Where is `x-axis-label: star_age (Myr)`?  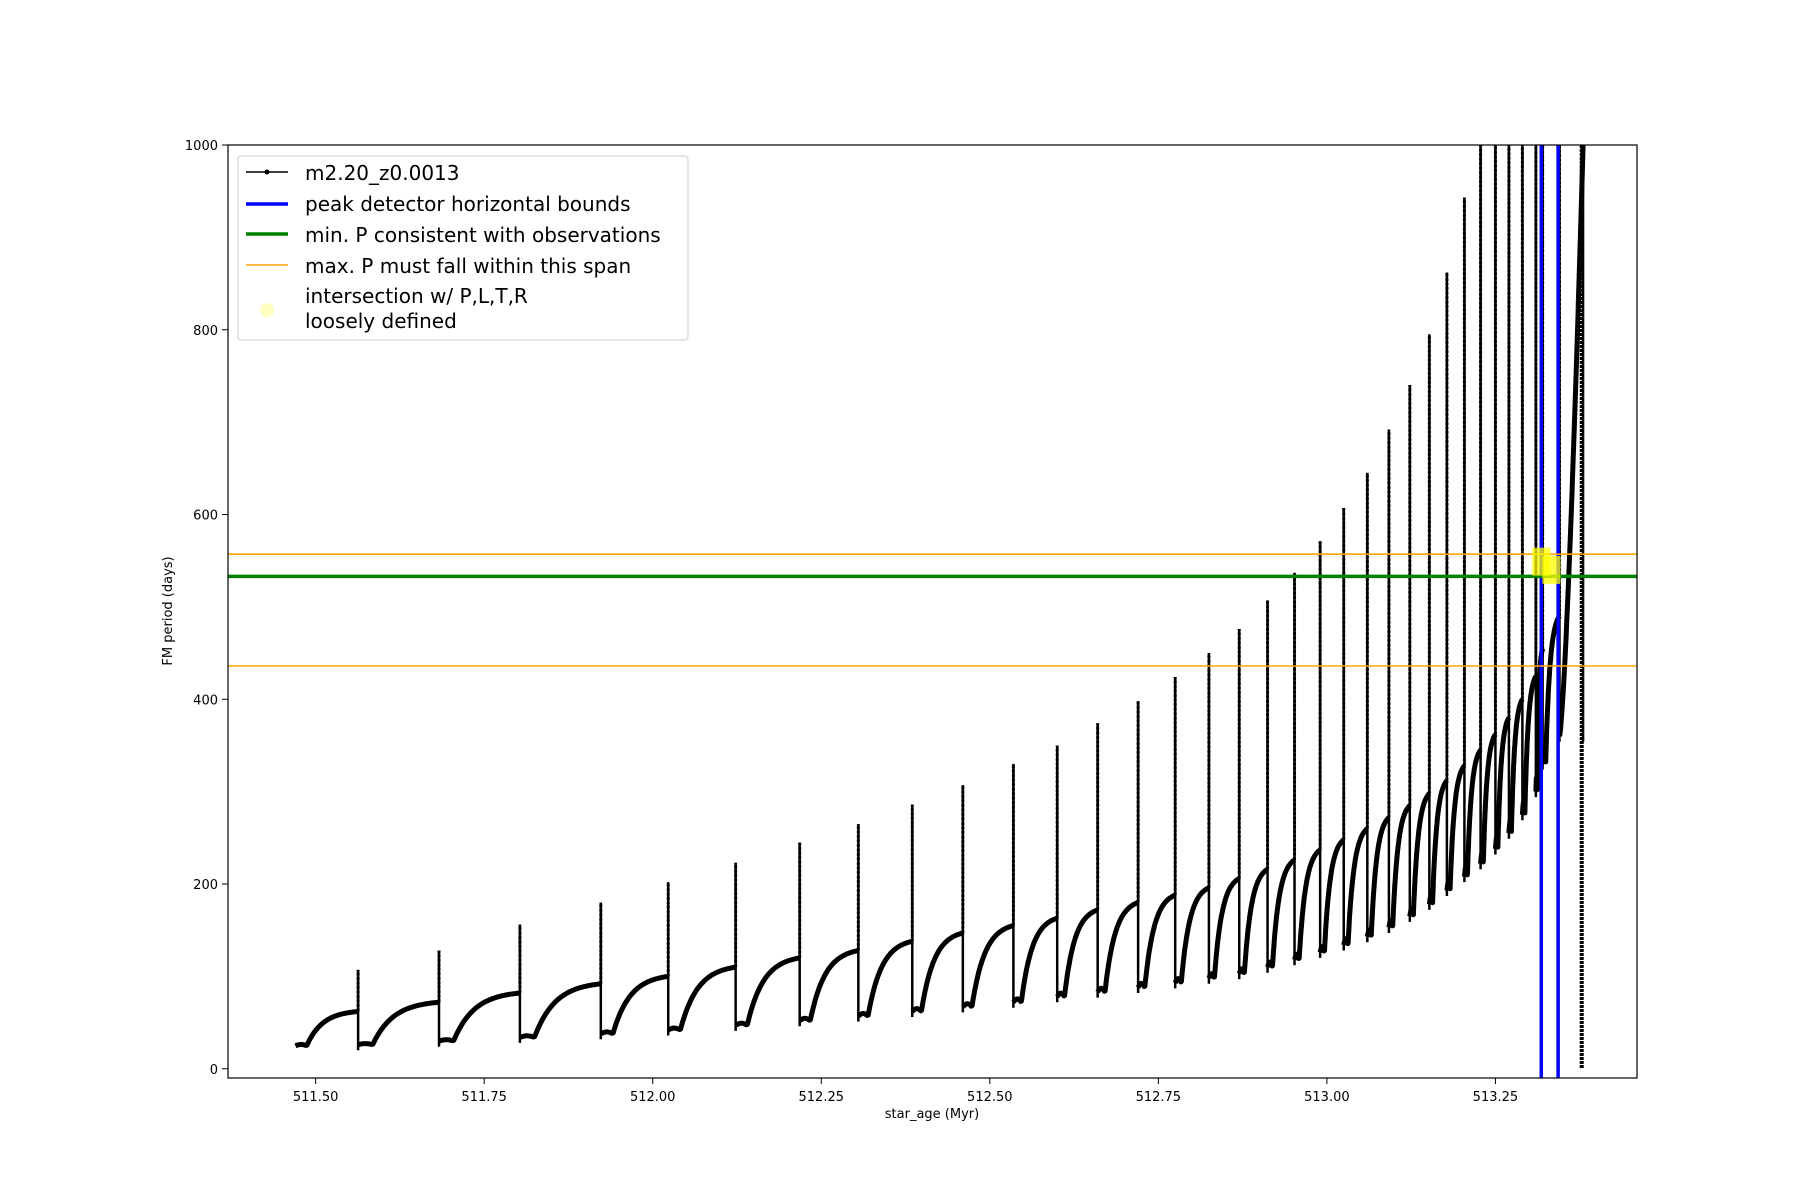
x-axis-label: star_age (Myr) is located at coordinates (932, 1114).